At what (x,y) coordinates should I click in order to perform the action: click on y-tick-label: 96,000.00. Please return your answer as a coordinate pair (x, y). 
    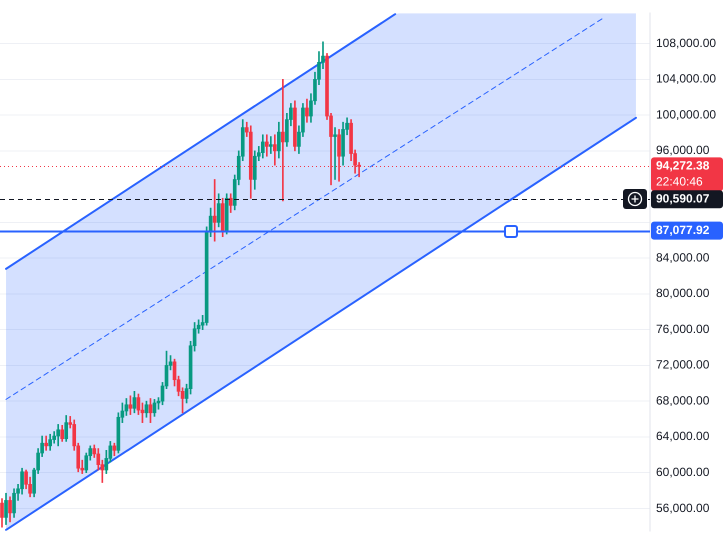
    Looking at the image, I should click on (683, 150).